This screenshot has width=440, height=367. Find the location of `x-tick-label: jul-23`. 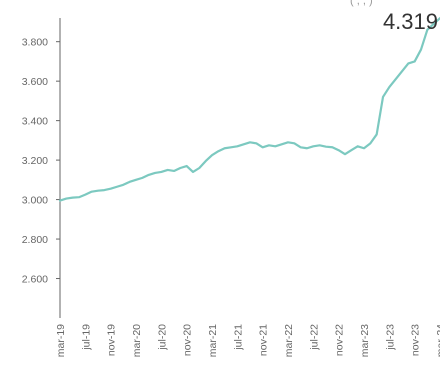

x-tick-label: jul-23 is located at coordinates (390, 337).